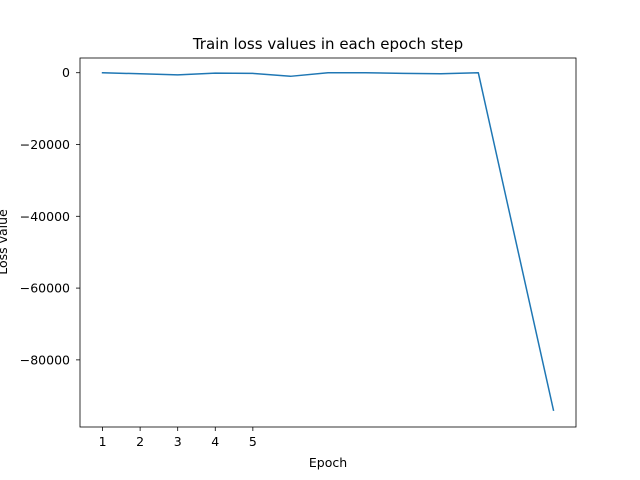 This screenshot has height=480, width=640. I want to click on x-axis-label: Epoch, so click(328, 462).